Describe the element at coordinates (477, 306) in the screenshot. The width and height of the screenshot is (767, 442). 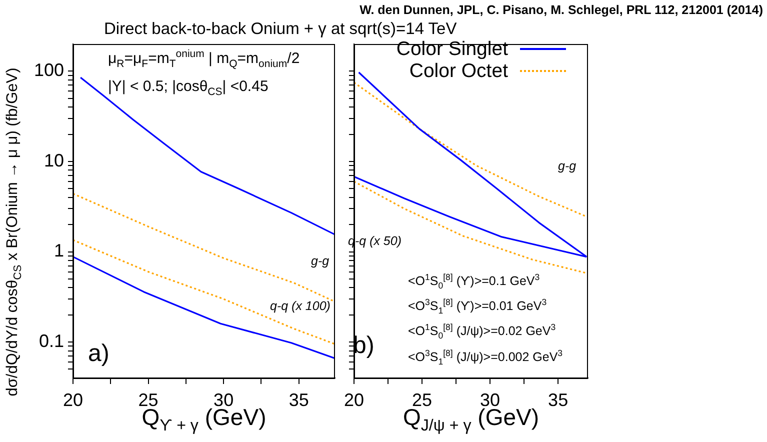
I see `annotation: <O$^{3}$S$_{1}$$^{[8]}$ (ϒ)>=0.01 GeV$^{3}$` at that location.